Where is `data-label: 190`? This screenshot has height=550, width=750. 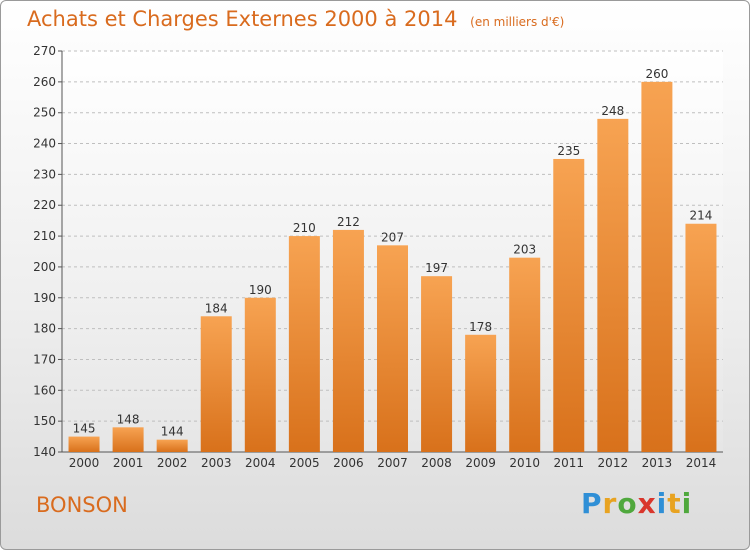 data-label: 190 is located at coordinates (260, 290).